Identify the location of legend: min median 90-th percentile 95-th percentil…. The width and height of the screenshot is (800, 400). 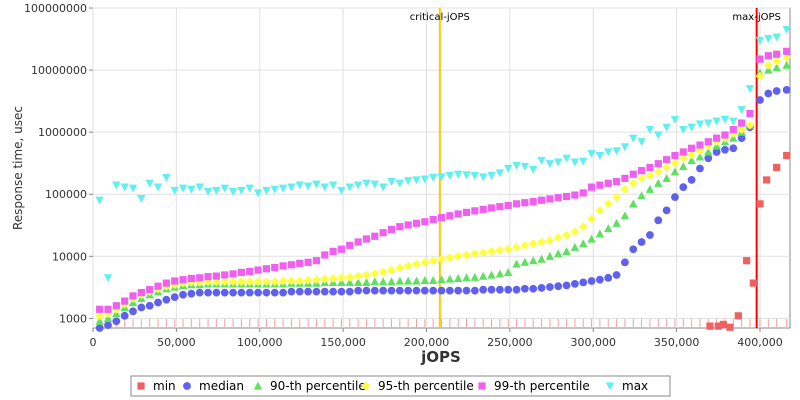
(392, 386).